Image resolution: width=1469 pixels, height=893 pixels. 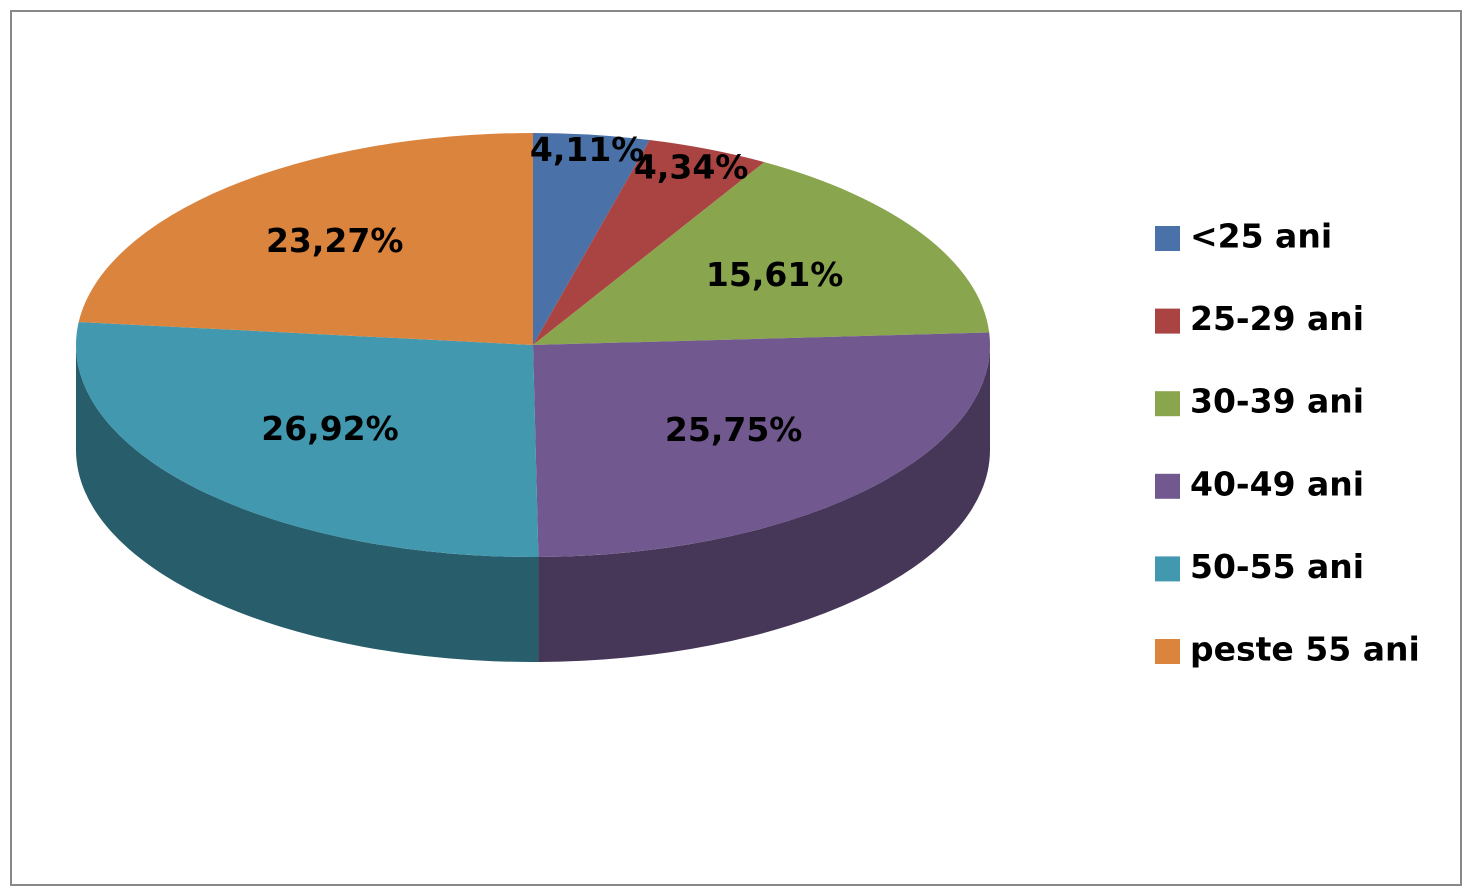 I want to click on legend-label: peste 55 ani, so click(x=1305, y=649).